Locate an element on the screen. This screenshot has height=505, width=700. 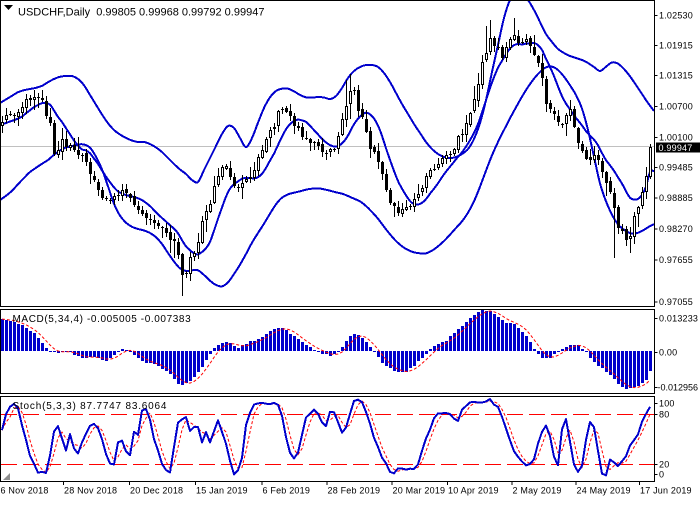
svg-text: 24 May 2019 is located at coordinates (604, 491).